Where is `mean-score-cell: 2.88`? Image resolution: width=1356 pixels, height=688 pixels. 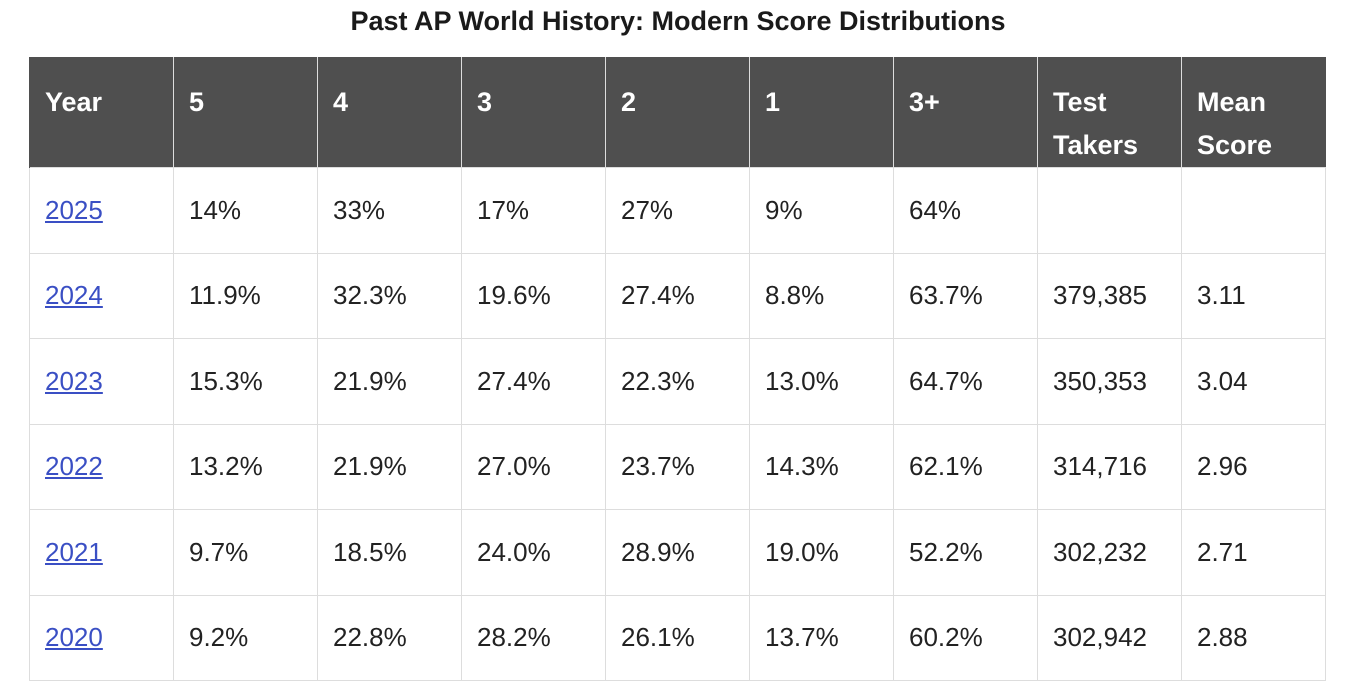 mean-score-cell: 2.88 is located at coordinates (1253, 637).